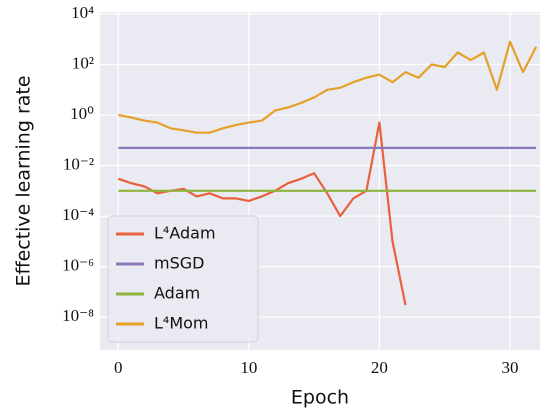 Image resolution: width=559 pixels, height=412 pixels. I want to click on x-axis-label: Epoch, so click(320, 398).